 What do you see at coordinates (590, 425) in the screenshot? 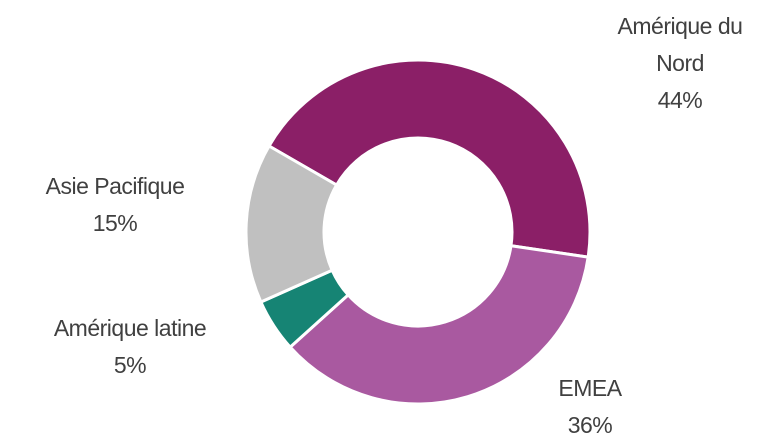
I see `value-label: 36%` at bounding box center [590, 425].